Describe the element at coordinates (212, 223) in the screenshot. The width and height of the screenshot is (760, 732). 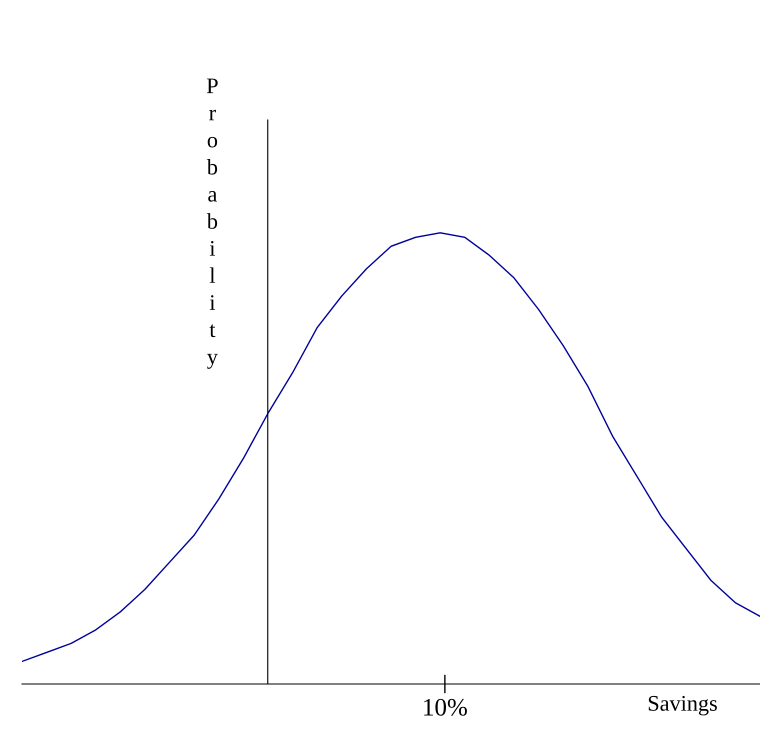
I see `text: Probability` at that location.